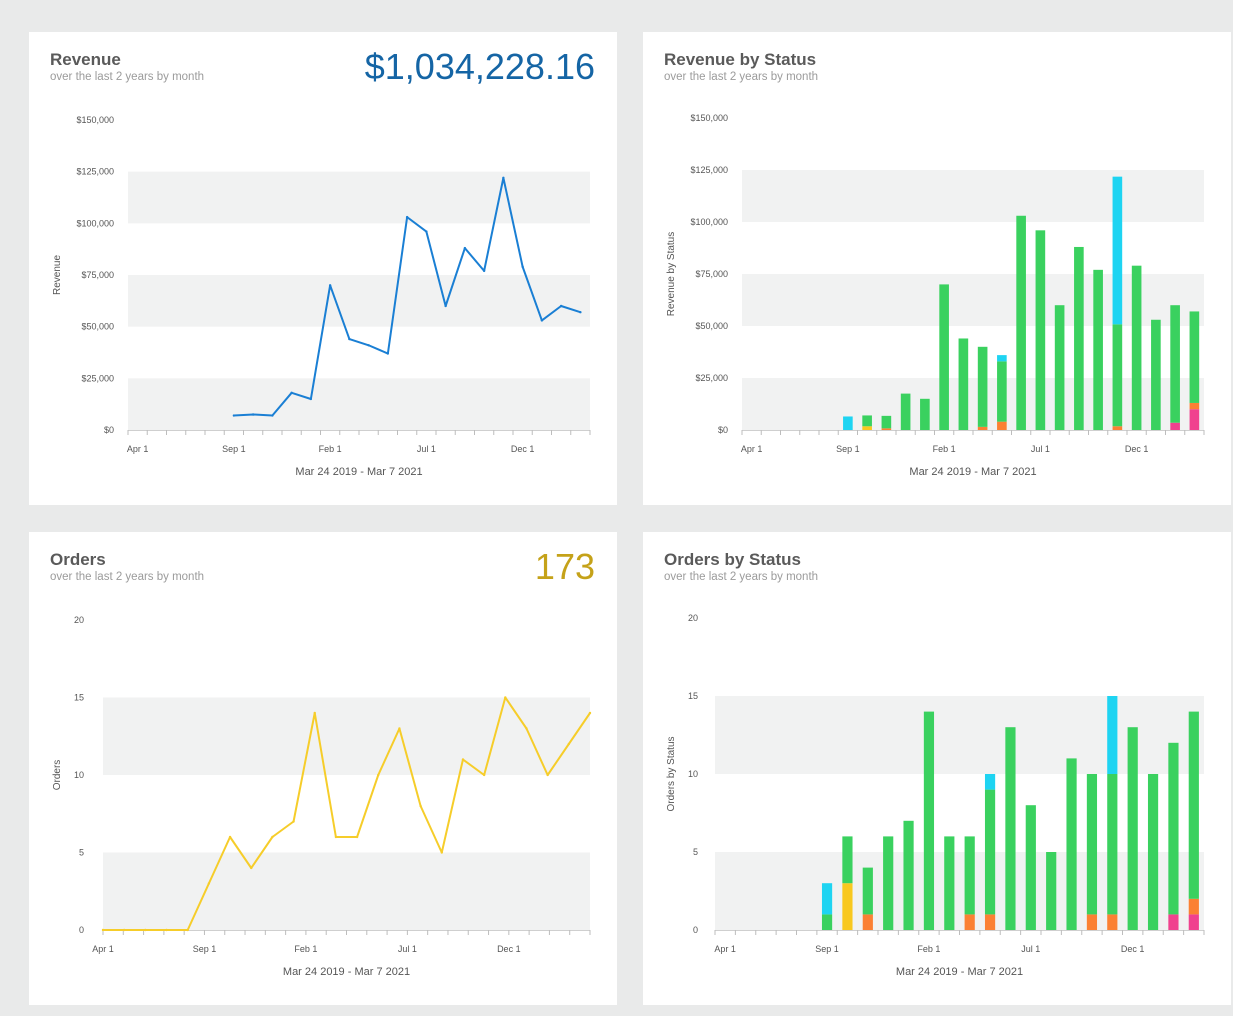  What do you see at coordinates (305, 949) in the screenshot?
I see `x-tick-label: Feb 1` at bounding box center [305, 949].